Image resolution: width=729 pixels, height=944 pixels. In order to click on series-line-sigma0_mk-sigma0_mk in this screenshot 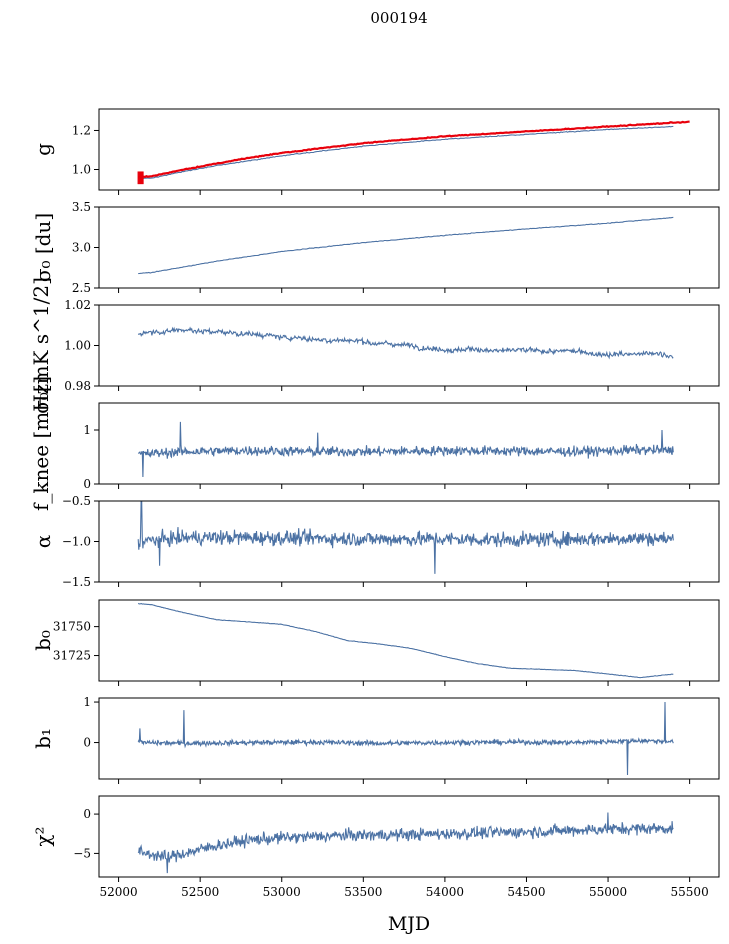, I will do `click(405, 343)`.